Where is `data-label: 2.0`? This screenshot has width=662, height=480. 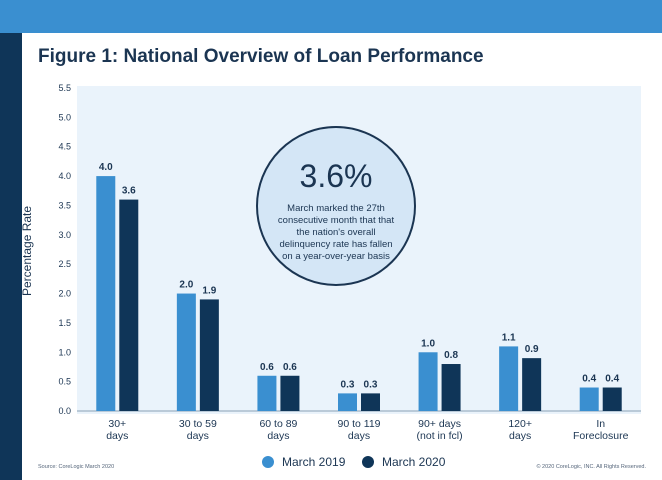 data-label: 2.0 is located at coordinates (186, 285).